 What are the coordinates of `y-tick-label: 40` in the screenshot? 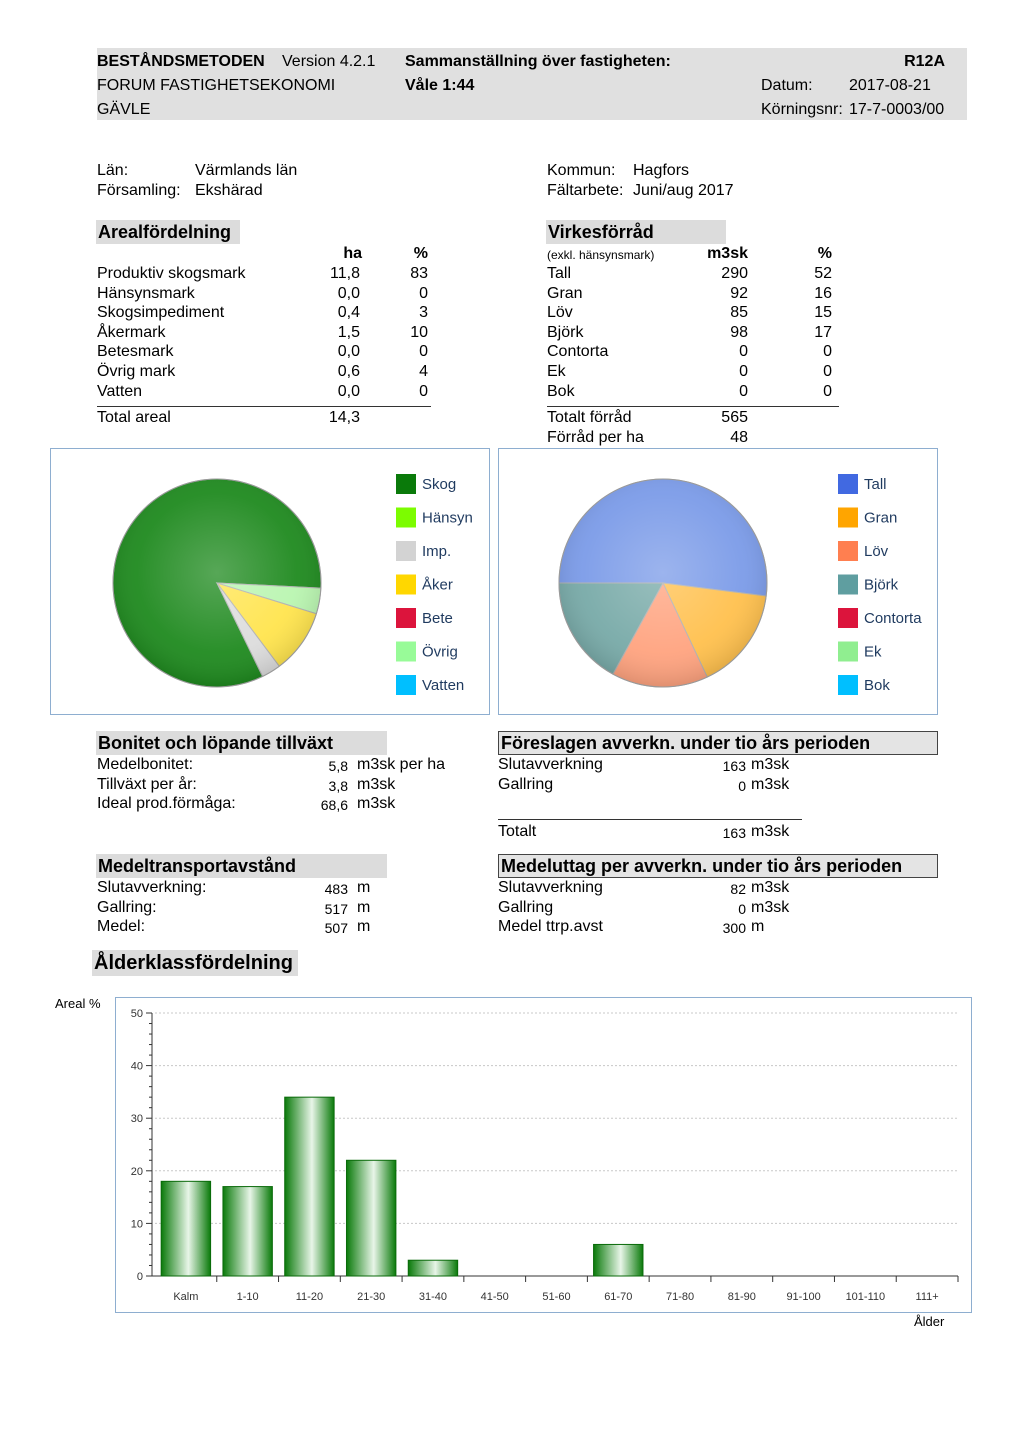 It's located at (137, 1067).